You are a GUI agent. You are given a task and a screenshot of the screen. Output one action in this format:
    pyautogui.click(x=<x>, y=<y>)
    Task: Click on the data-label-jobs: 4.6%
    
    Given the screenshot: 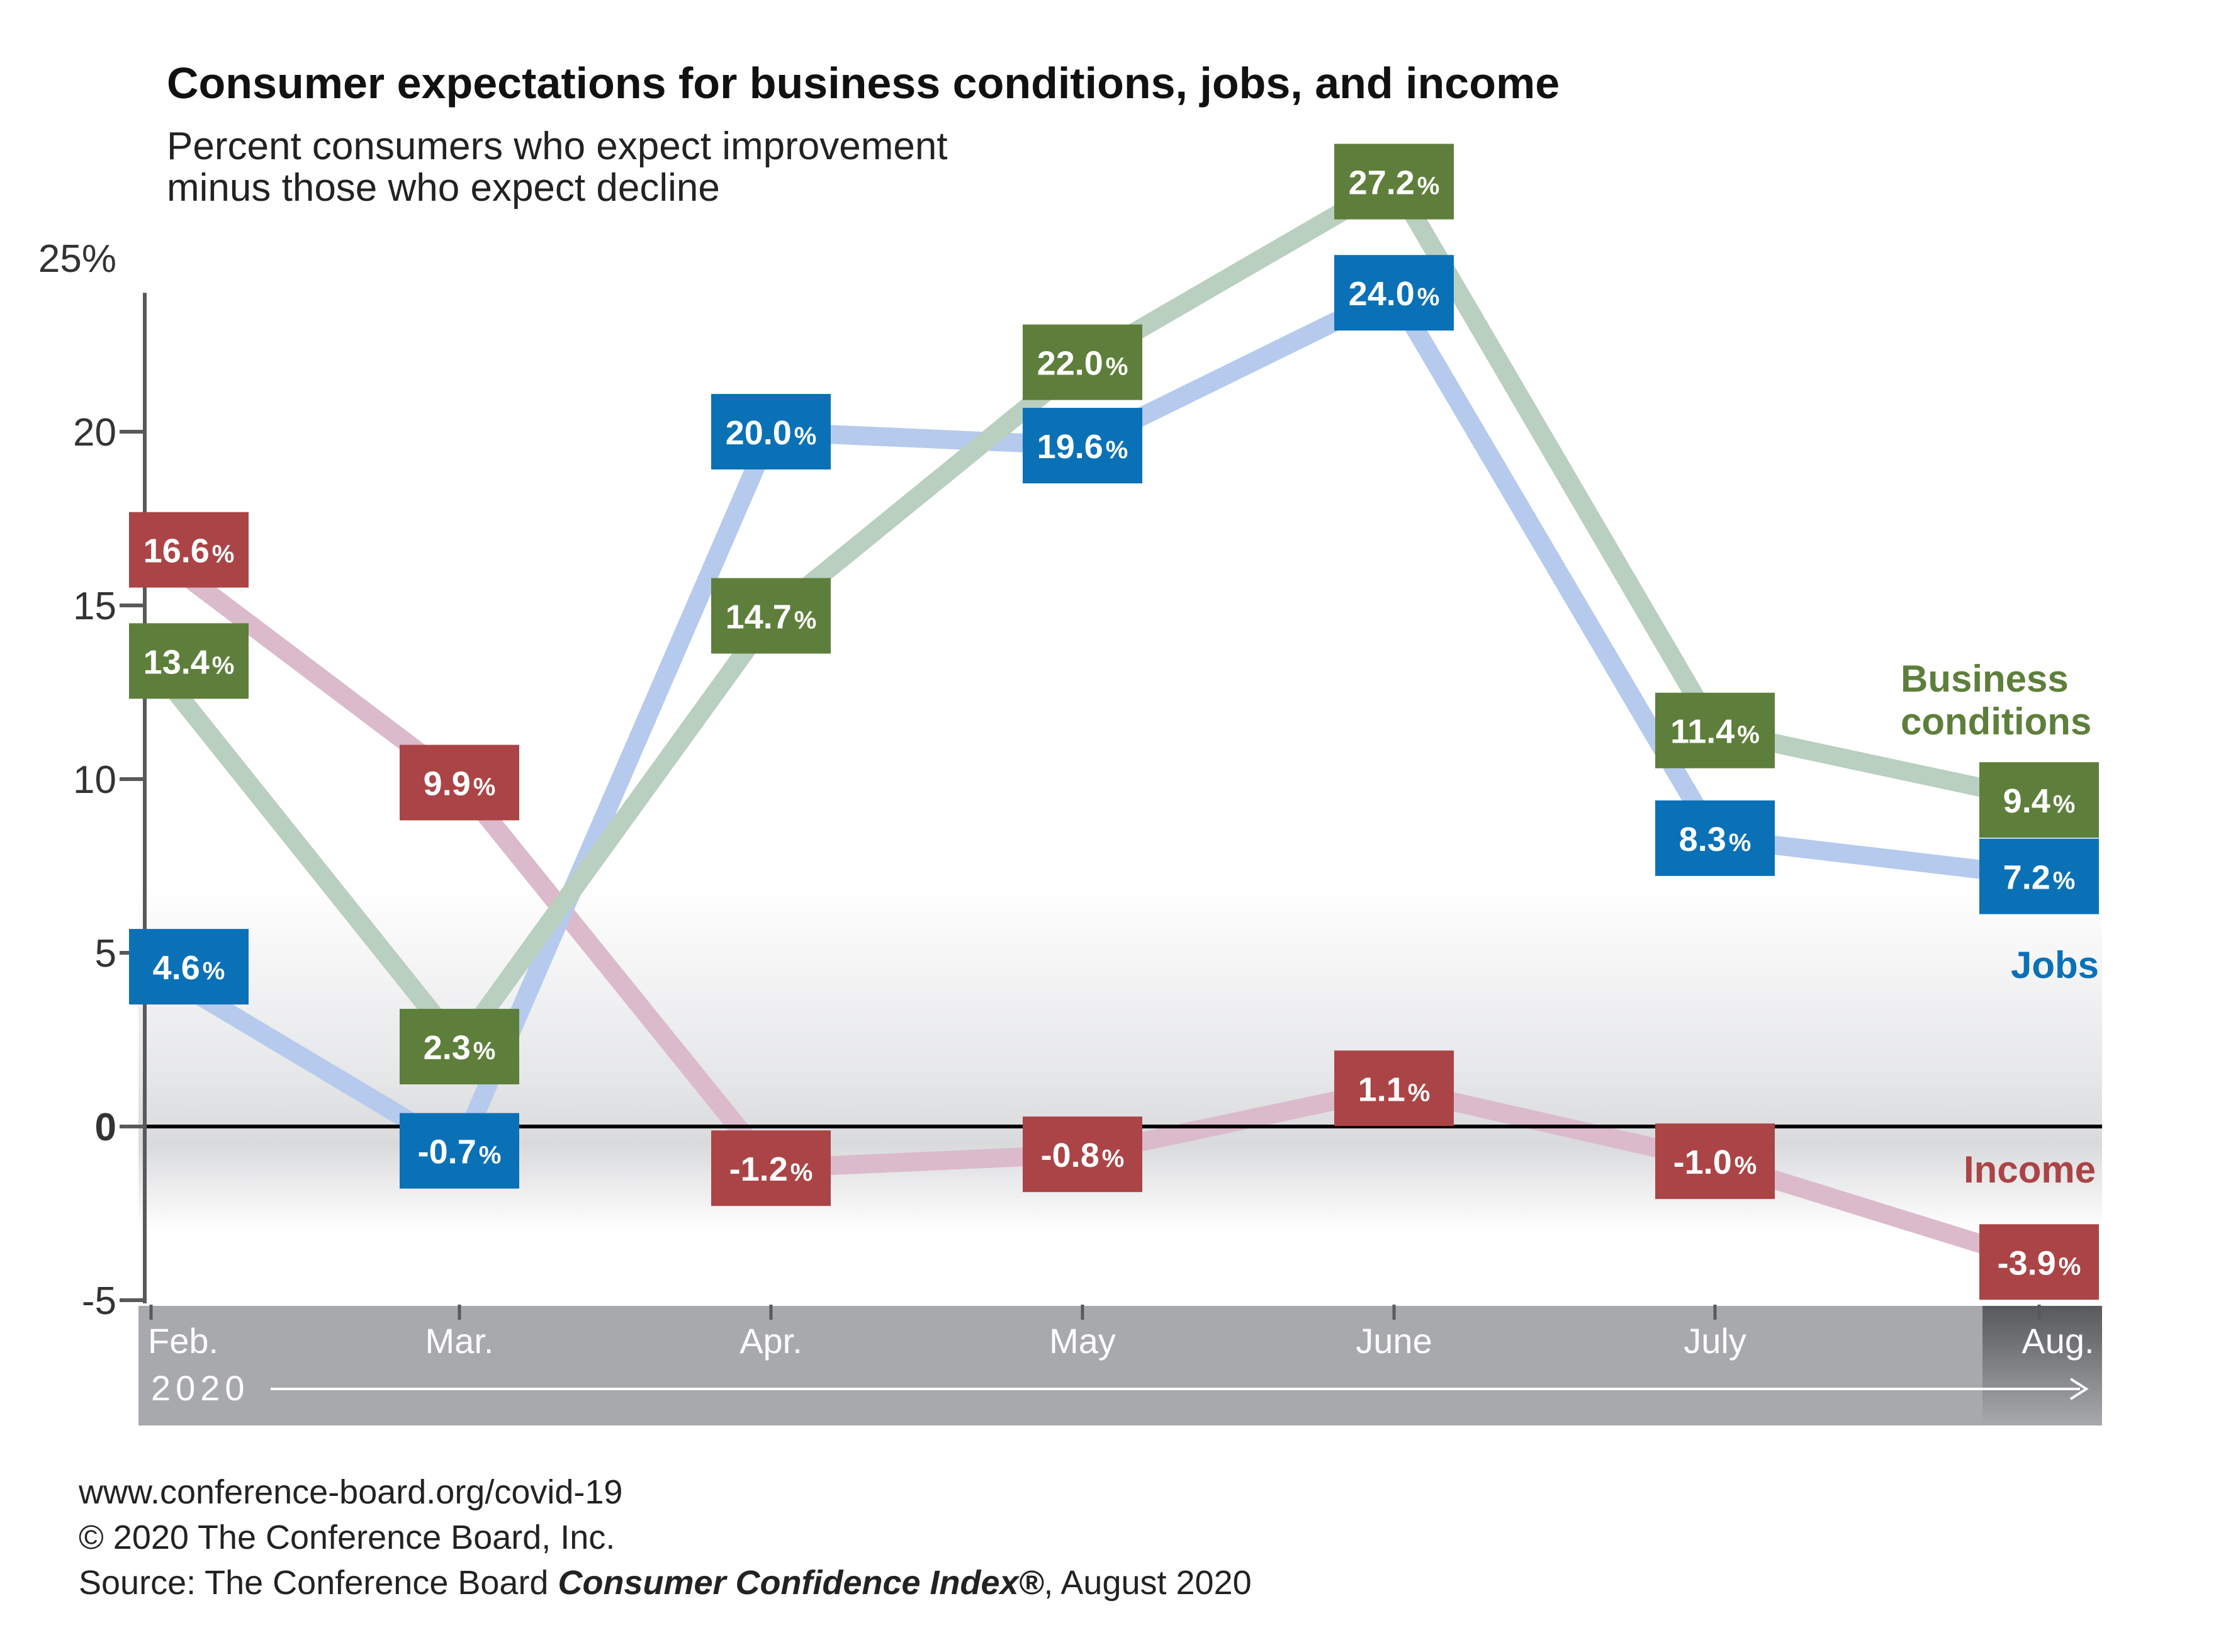 What is the action you would take?
    pyautogui.click(x=189, y=967)
    